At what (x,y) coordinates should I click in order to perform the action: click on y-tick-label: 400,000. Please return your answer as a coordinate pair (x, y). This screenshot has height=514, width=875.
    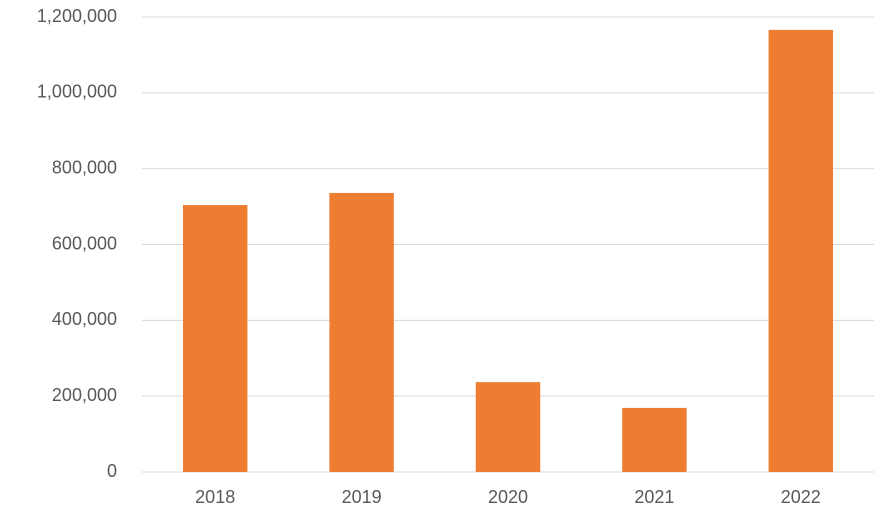
    Looking at the image, I should click on (84, 319).